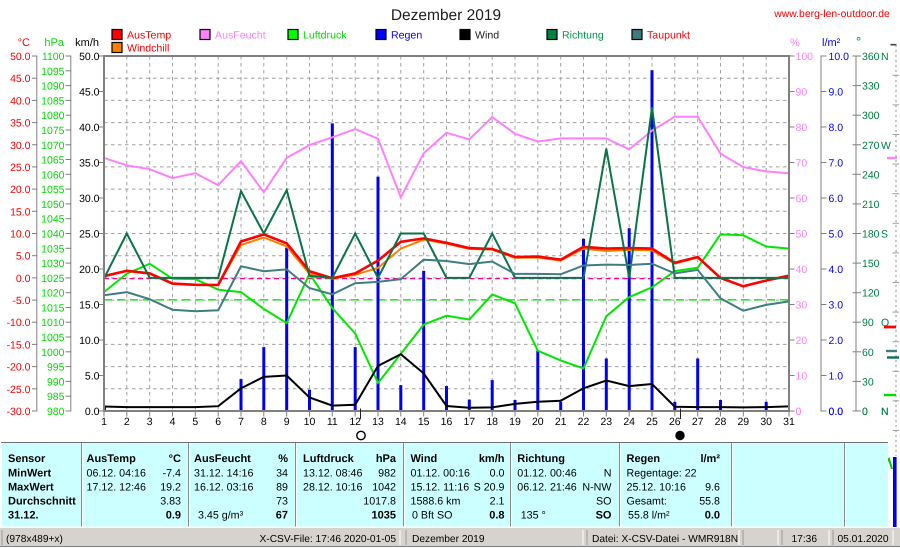 Image resolution: width=900 pixels, height=548 pixels. Describe the element at coordinates (53, 249) in the screenshot. I see `svg-text: 1035` at that location.